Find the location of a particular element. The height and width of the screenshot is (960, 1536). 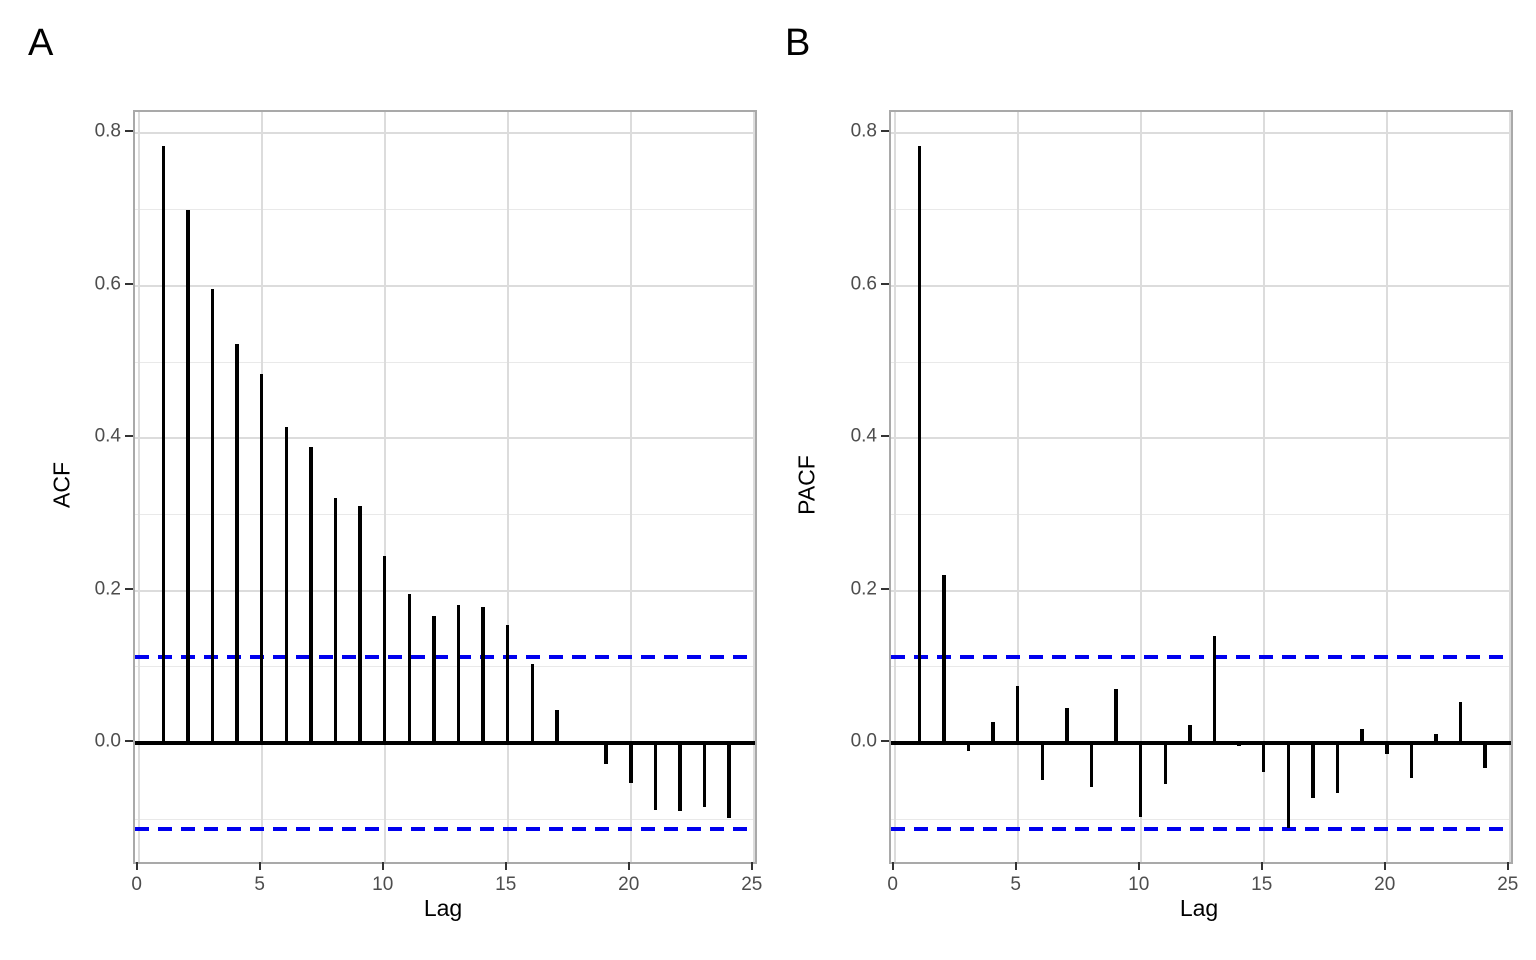

y-axis-title-pacf: PACF is located at coordinates (806, 485).